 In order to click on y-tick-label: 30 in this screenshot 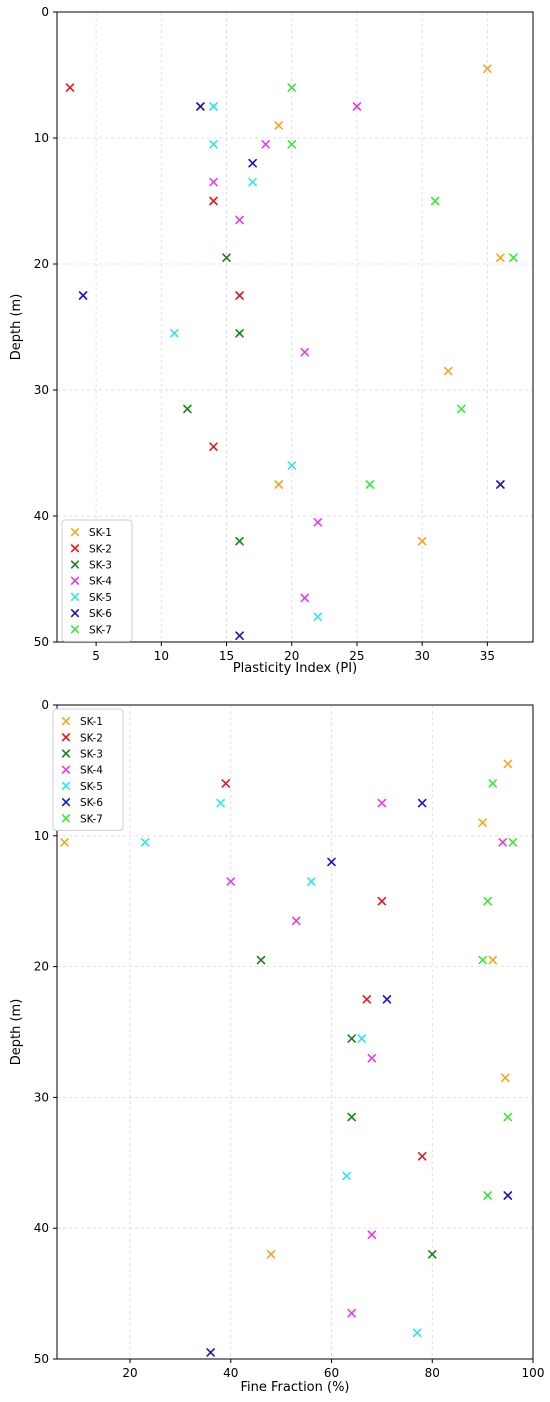, I will do `click(41, 1097)`.